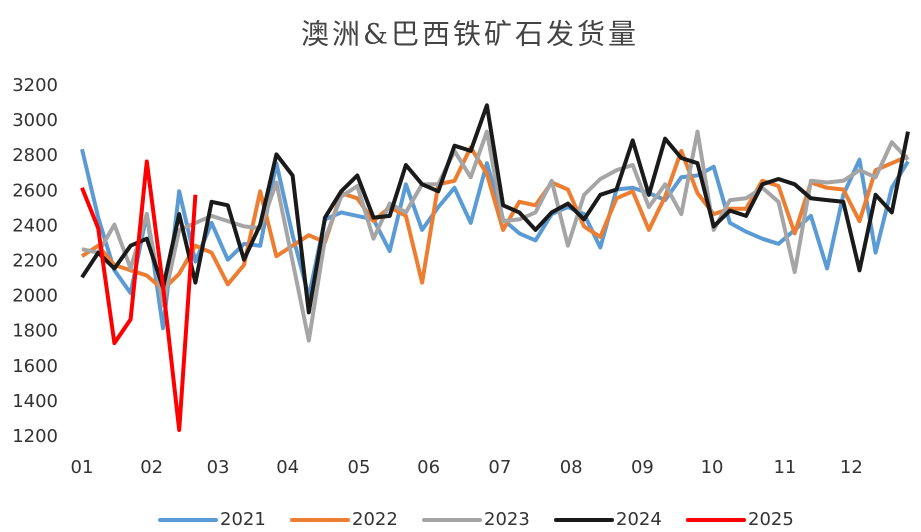 The height and width of the screenshot is (532, 921). What do you see at coordinates (35, 366) in the screenshot?
I see `y-tick-label: 1600` at bounding box center [35, 366].